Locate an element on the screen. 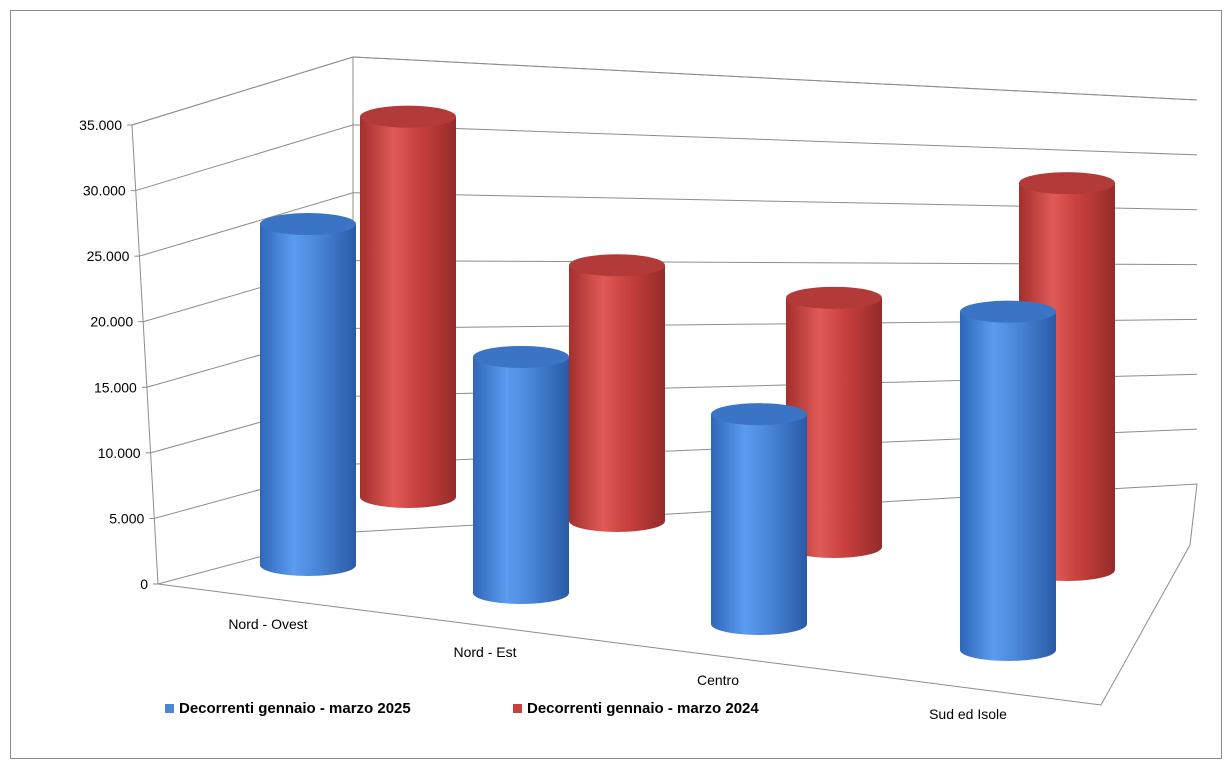 This screenshot has height=769, width=1232. y-tick-label: 30.000 is located at coordinates (104, 191).